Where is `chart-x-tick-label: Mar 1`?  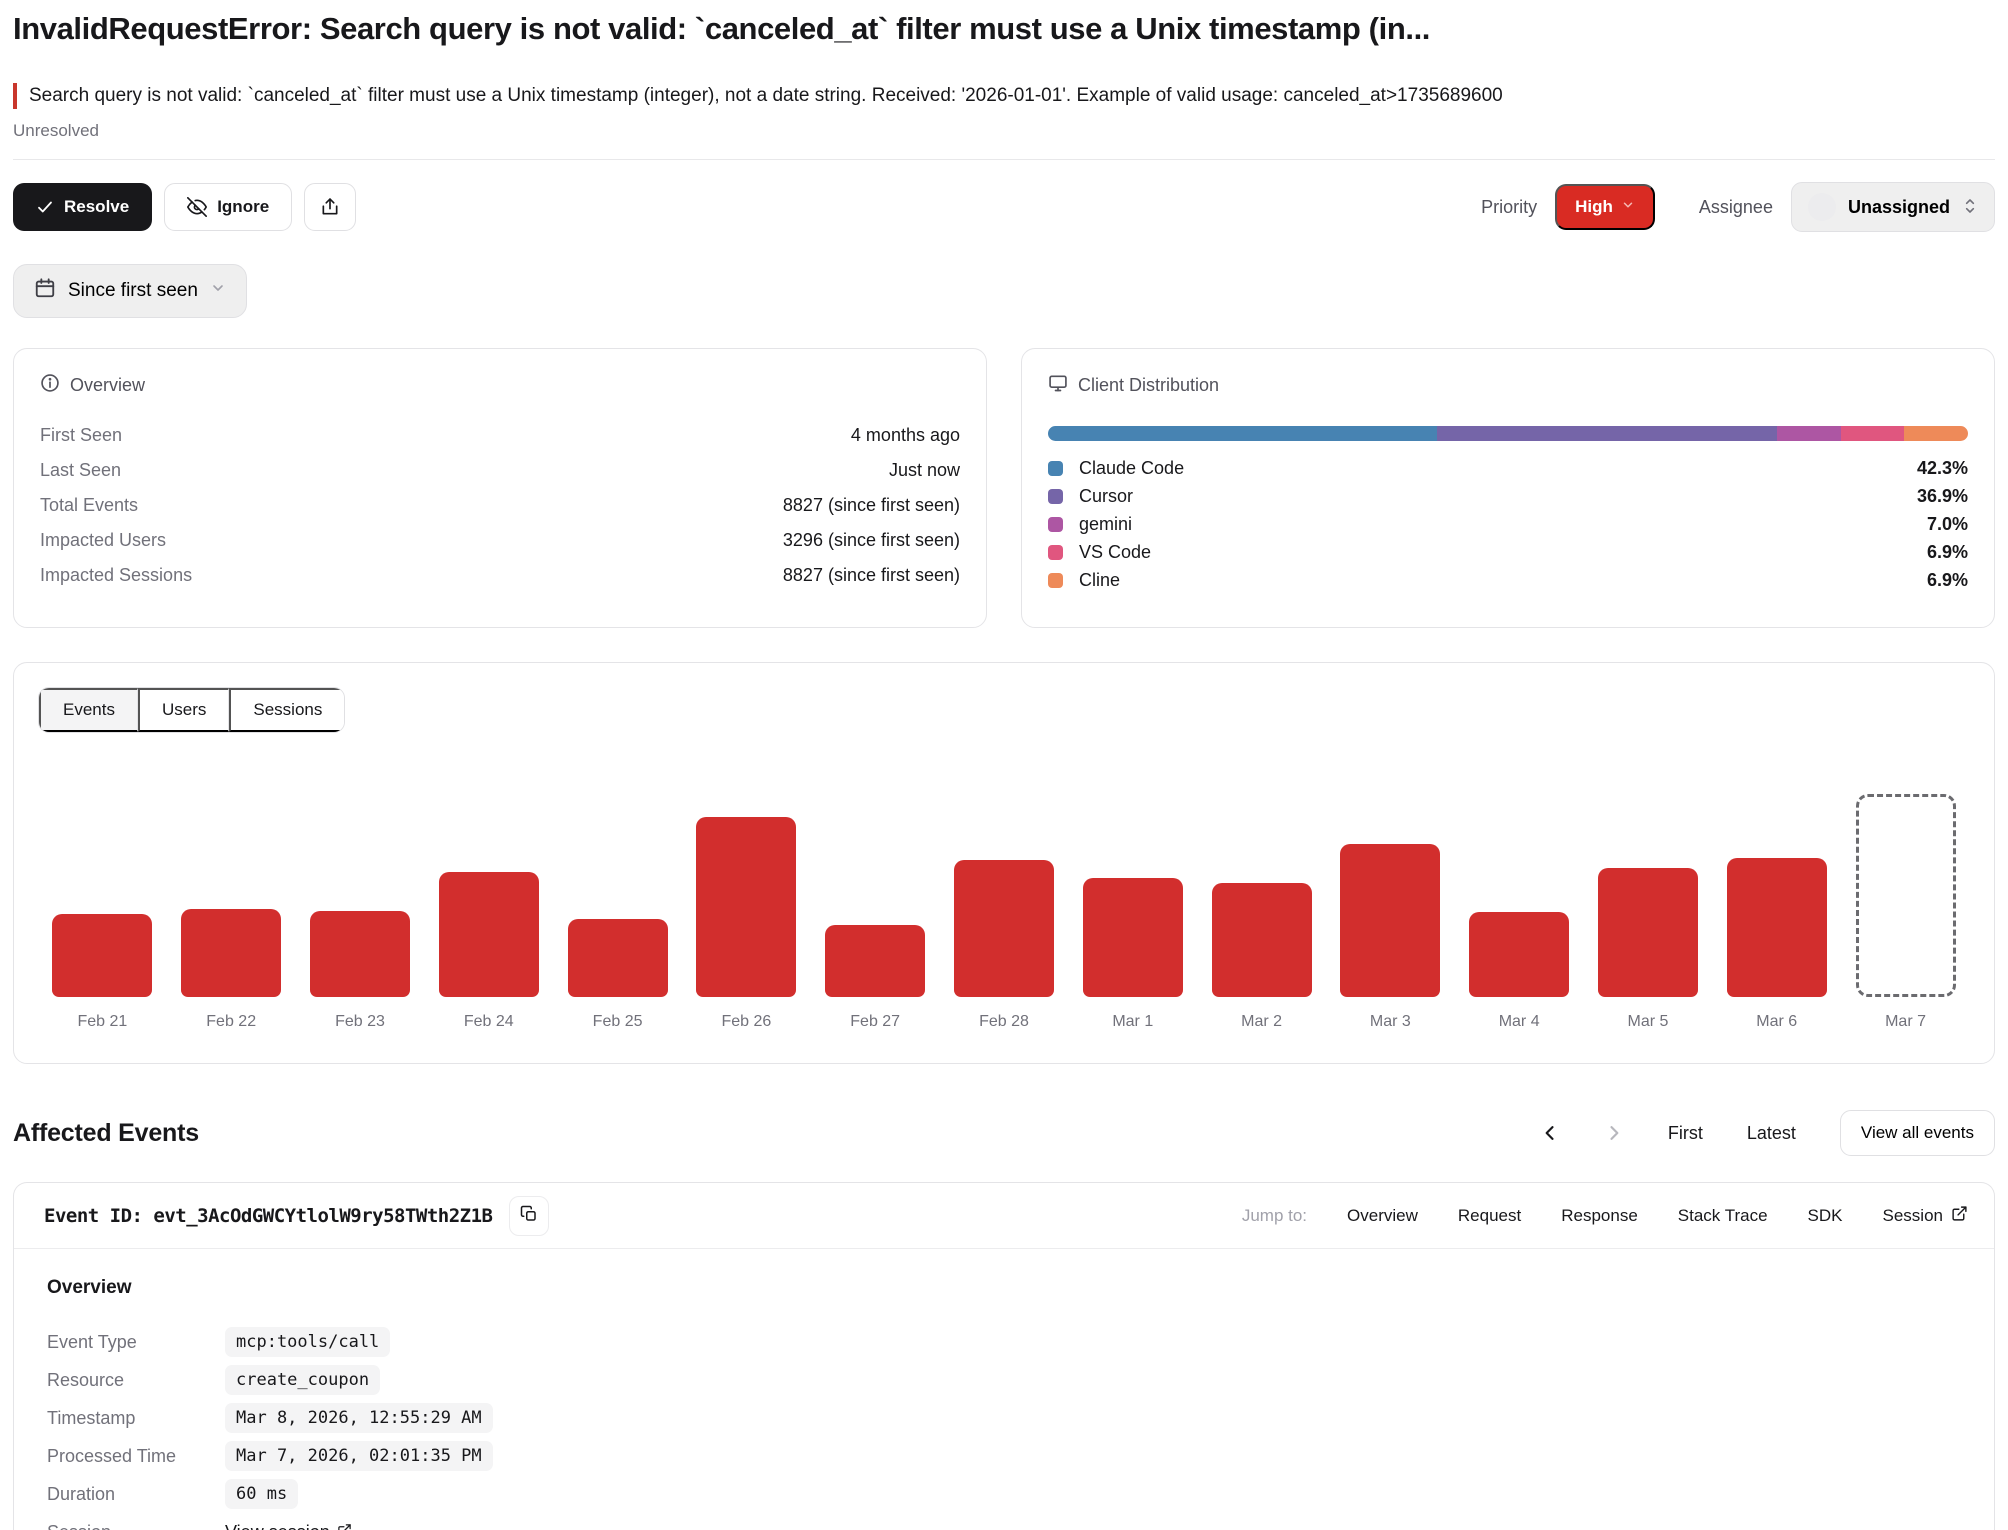
chart-x-tick-label: Mar 1 is located at coordinates (1133, 1022).